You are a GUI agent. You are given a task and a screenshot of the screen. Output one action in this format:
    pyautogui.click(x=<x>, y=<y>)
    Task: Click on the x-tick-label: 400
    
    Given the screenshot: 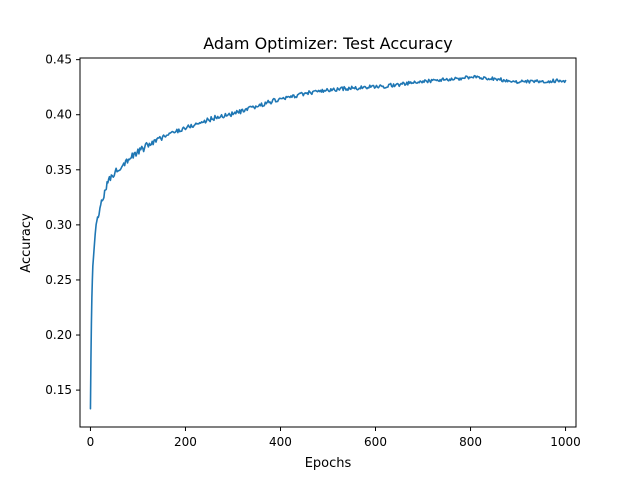 What is the action you would take?
    pyautogui.click(x=280, y=442)
    